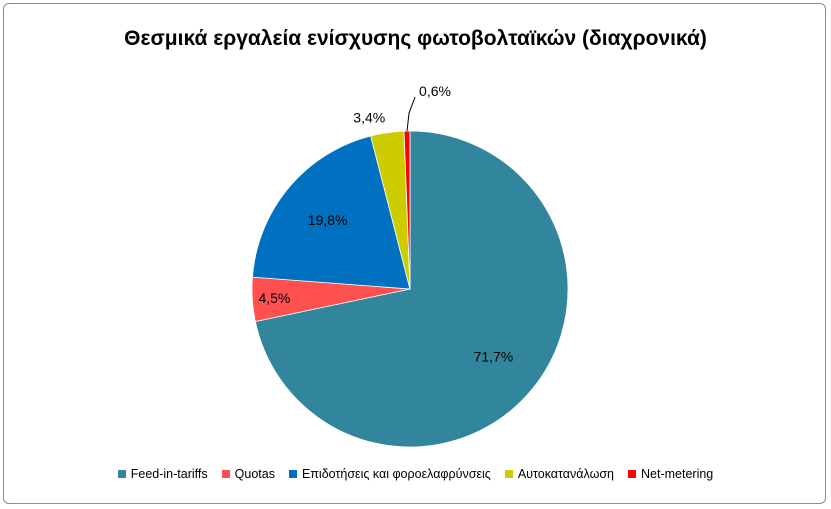 This screenshot has width=831, height=509. I want to click on legend-item-quotas: Quotas, so click(248, 474).